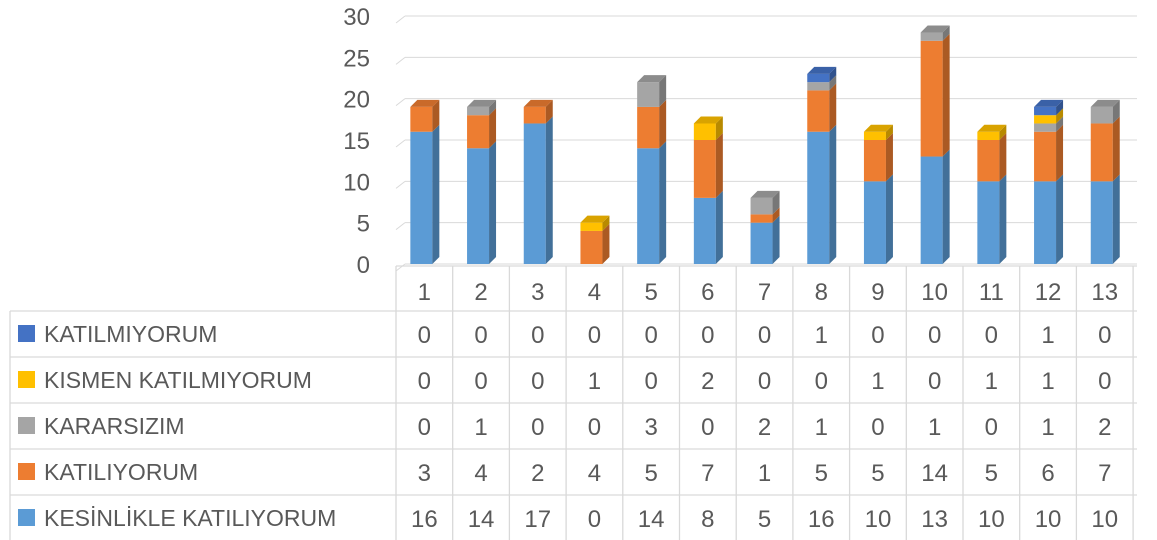  Describe the element at coordinates (356, 58) in the screenshot. I see `y-tick-label: 25` at that location.